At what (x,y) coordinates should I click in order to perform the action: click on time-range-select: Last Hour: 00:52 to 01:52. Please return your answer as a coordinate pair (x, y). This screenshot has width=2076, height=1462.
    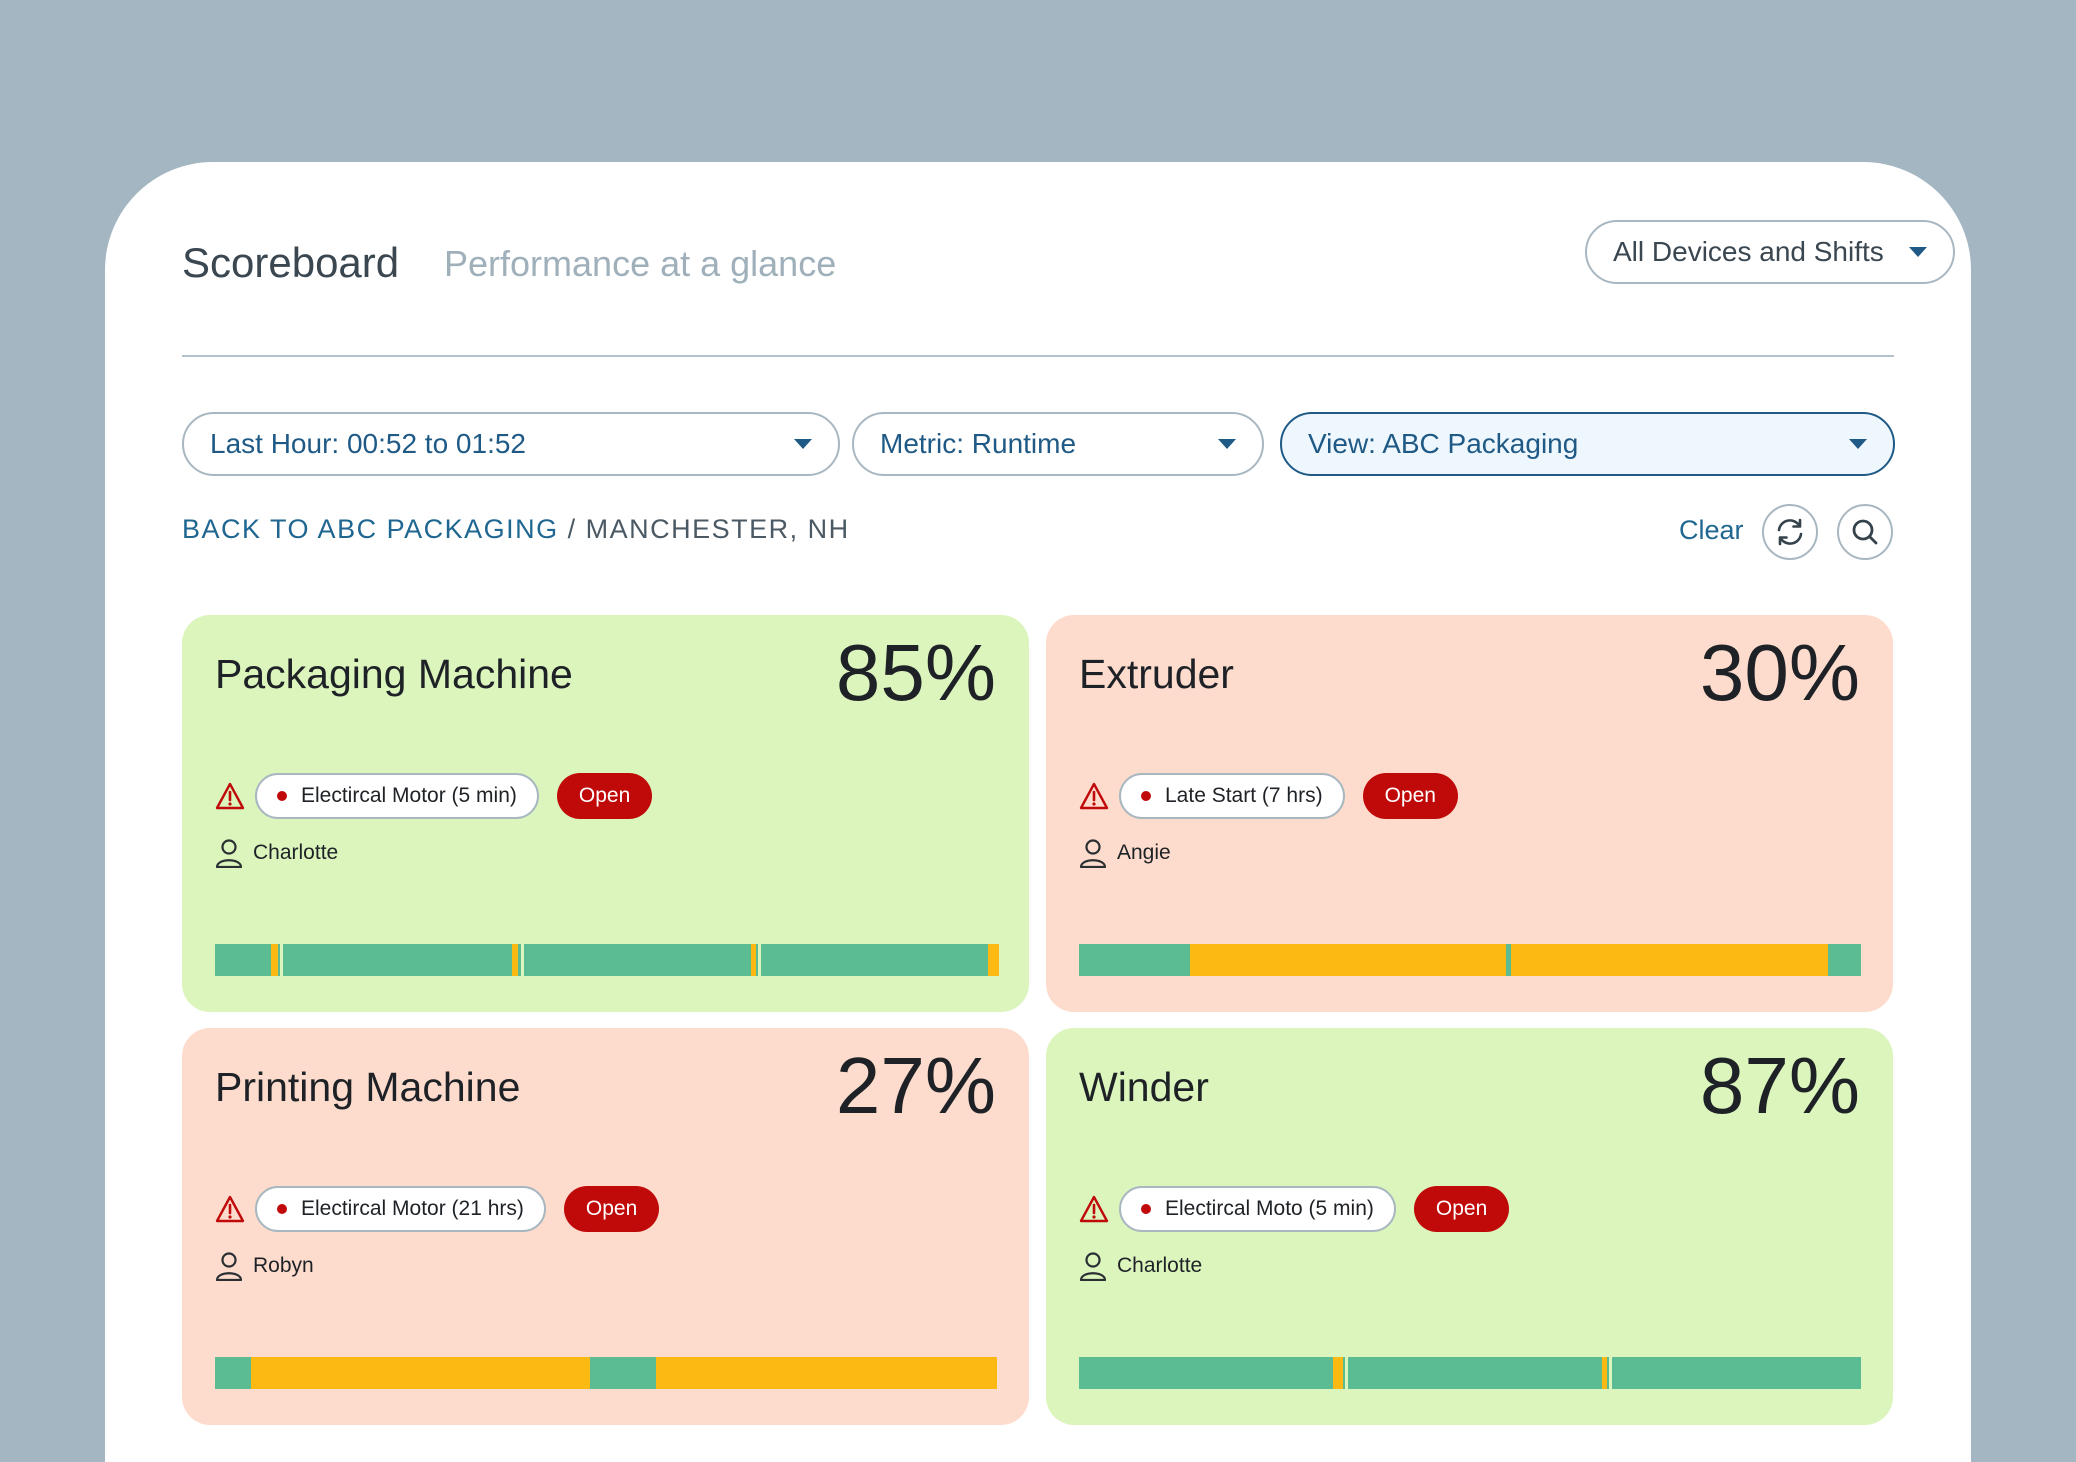
    Looking at the image, I should click on (511, 444).